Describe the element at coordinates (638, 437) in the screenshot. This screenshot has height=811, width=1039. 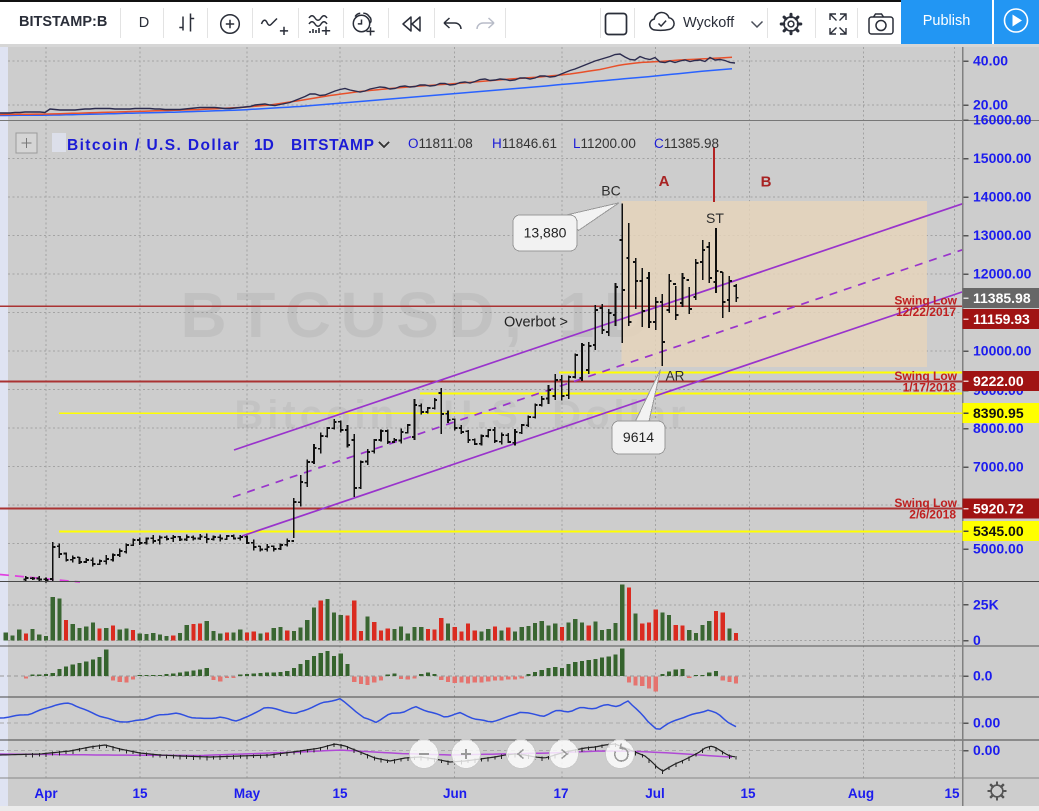
I see `svg-text: 9614` at that location.